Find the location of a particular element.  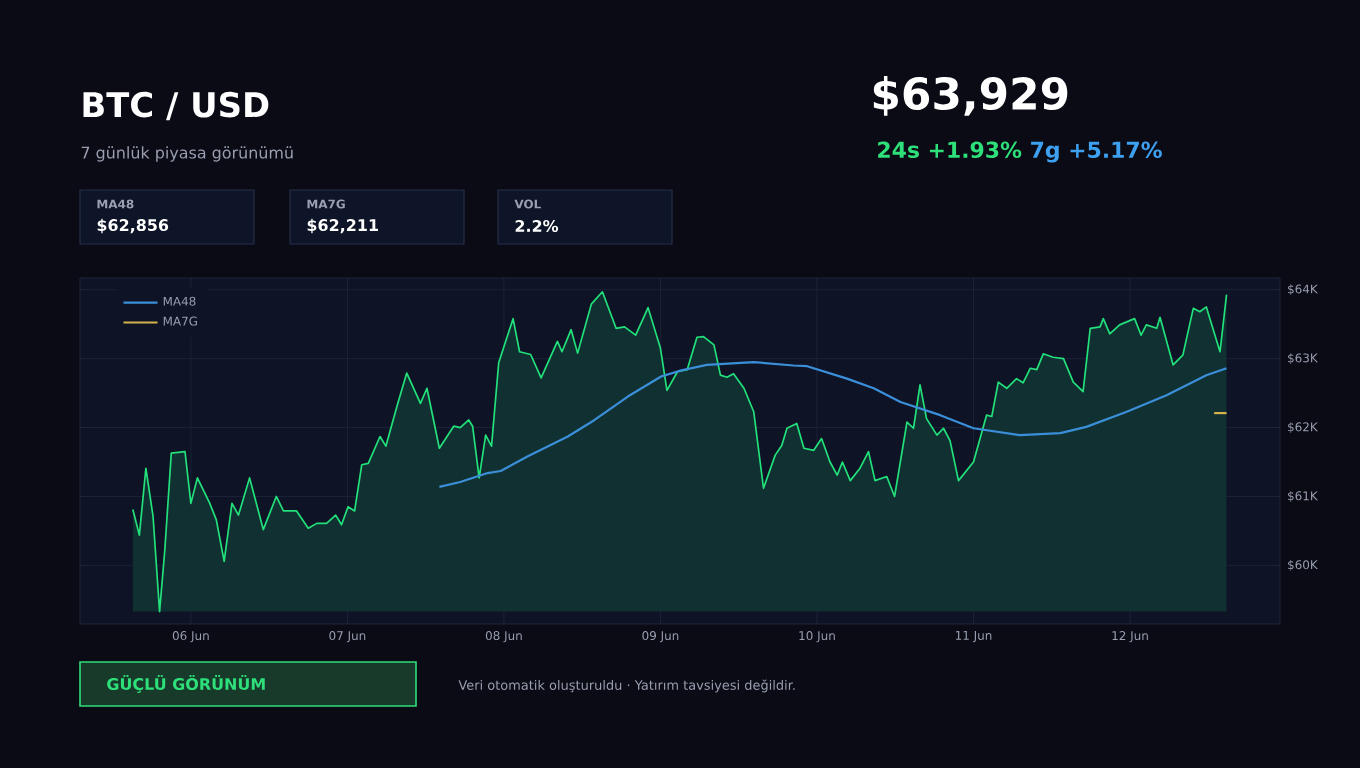

chart-title: BTC / USD is located at coordinates (176, 106).